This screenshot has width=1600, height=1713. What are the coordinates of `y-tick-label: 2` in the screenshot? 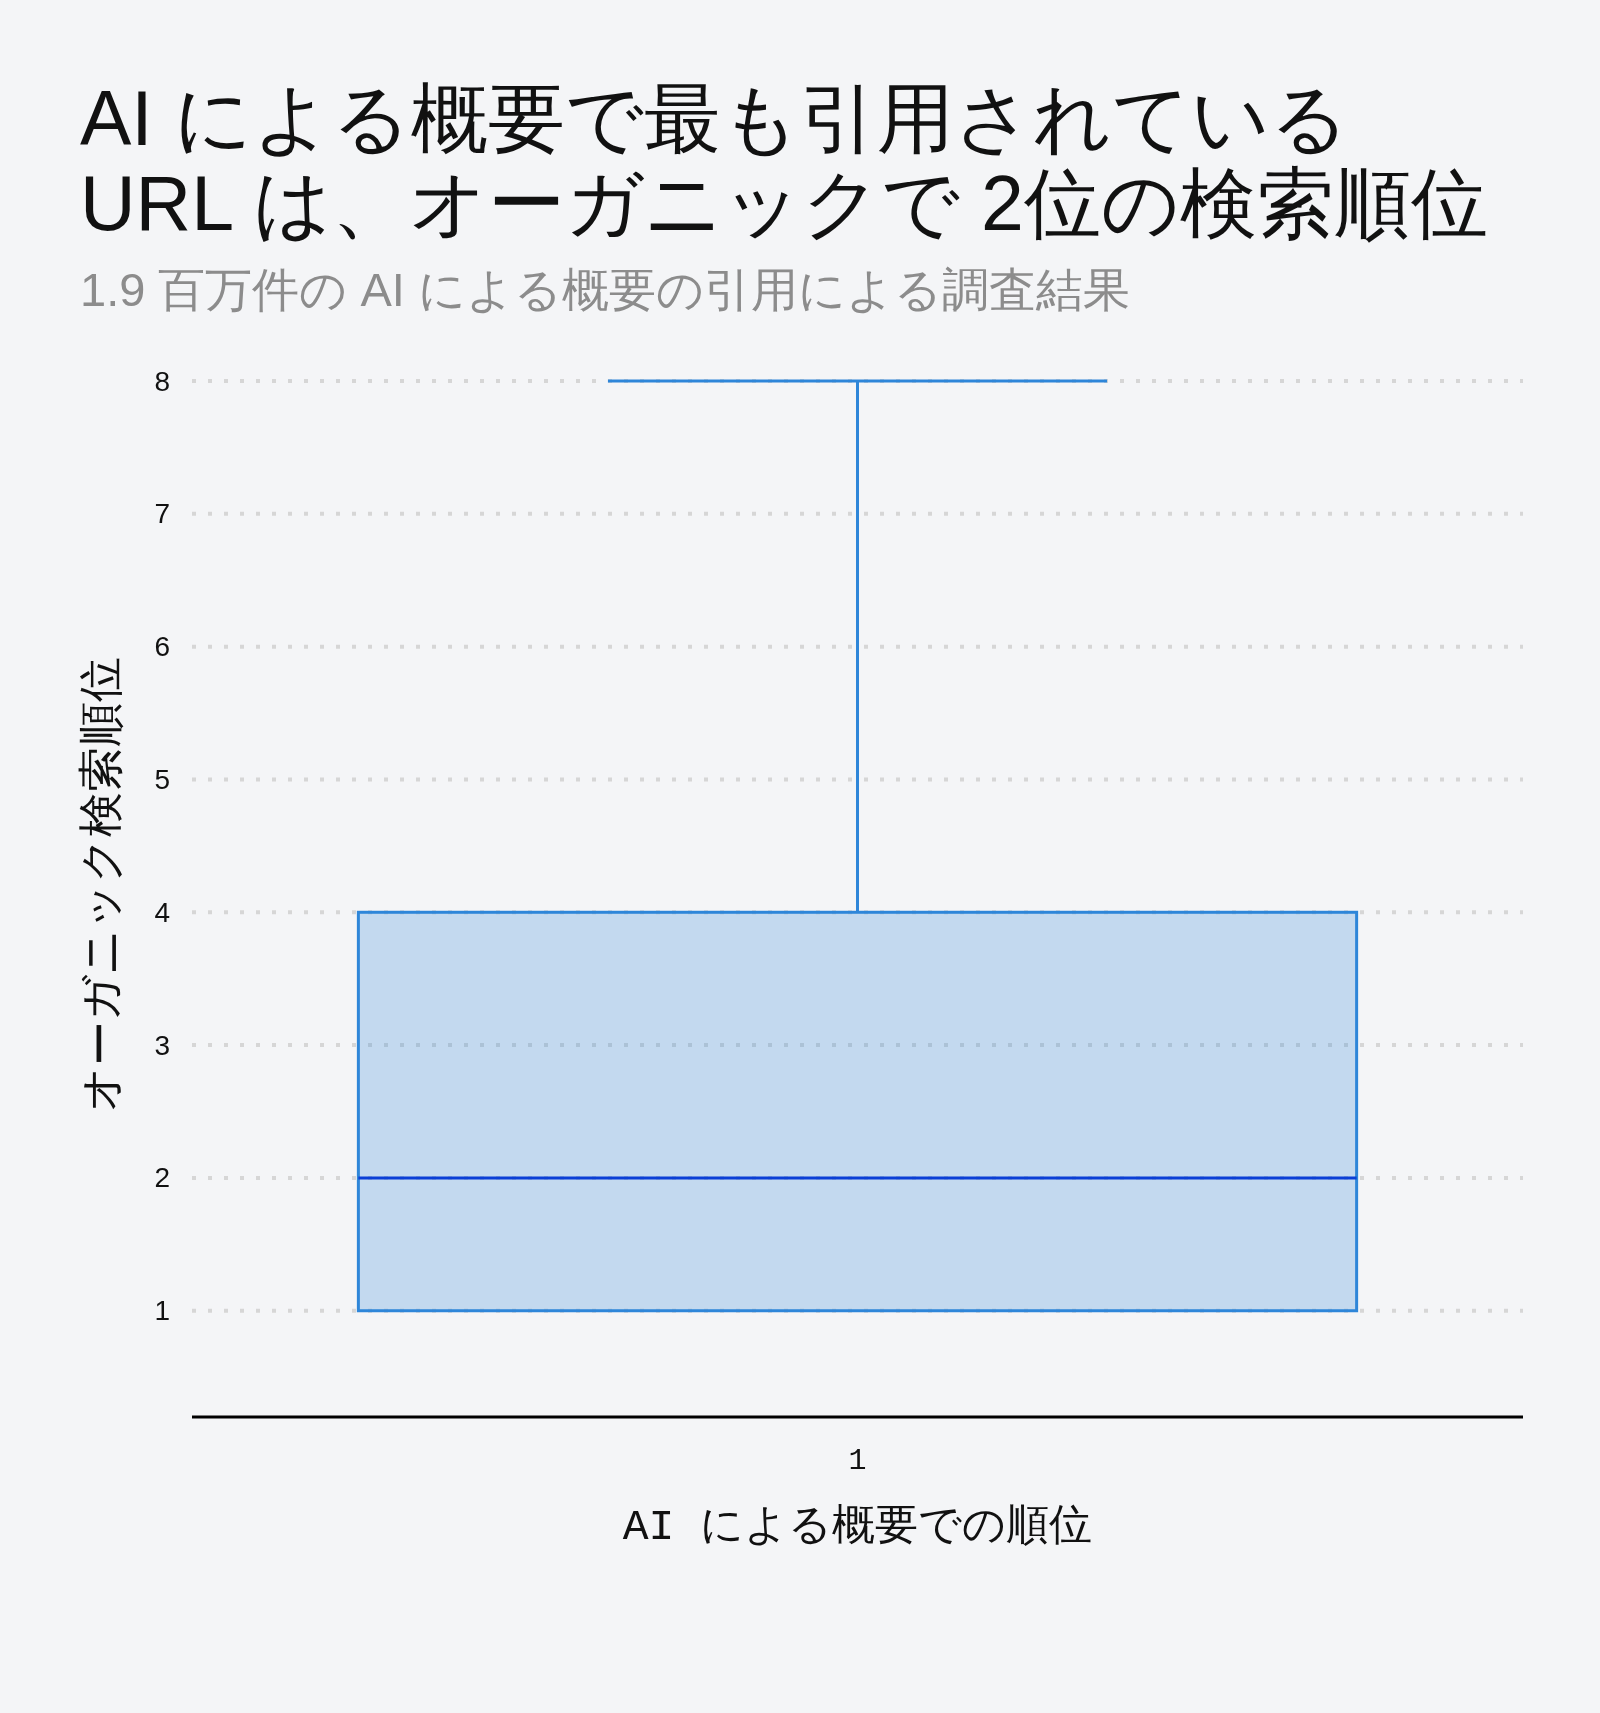 It's located at (162, 1178).